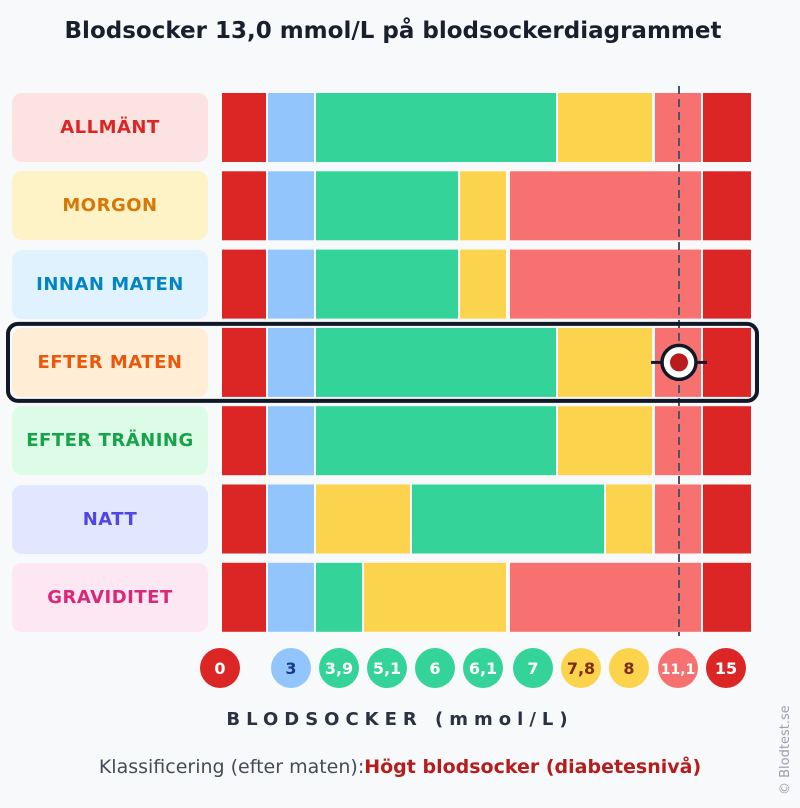  I want to click on value-marker-dot, so click(679, 362).